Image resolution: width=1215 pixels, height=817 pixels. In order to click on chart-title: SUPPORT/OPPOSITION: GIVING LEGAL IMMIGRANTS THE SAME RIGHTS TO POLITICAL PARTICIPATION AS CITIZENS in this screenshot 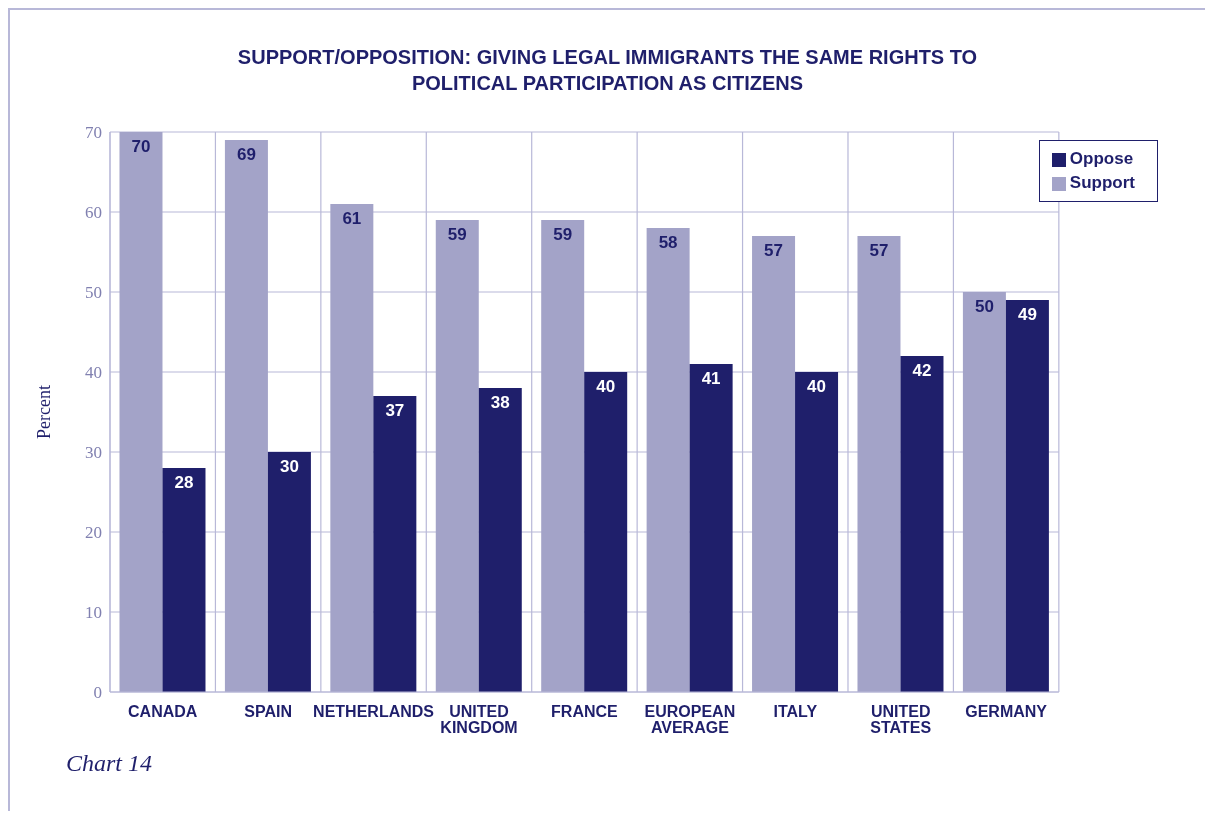, I will do `click(607, 70)`.